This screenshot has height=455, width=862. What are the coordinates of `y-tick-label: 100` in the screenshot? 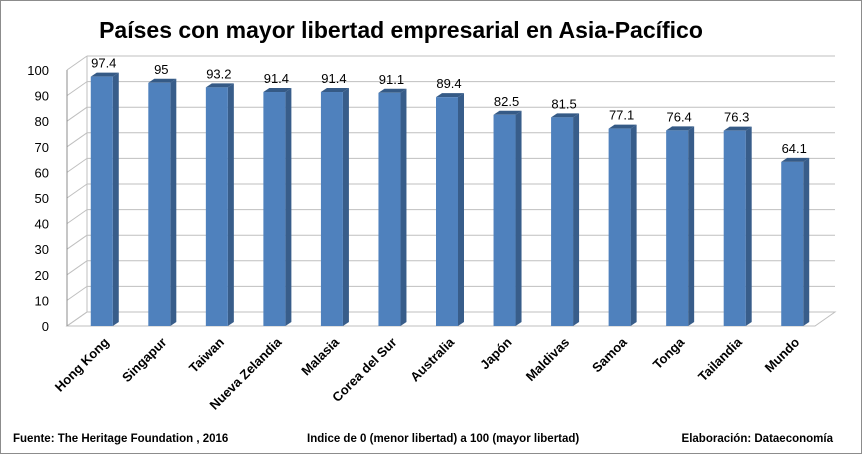 It's located at (38, 70).